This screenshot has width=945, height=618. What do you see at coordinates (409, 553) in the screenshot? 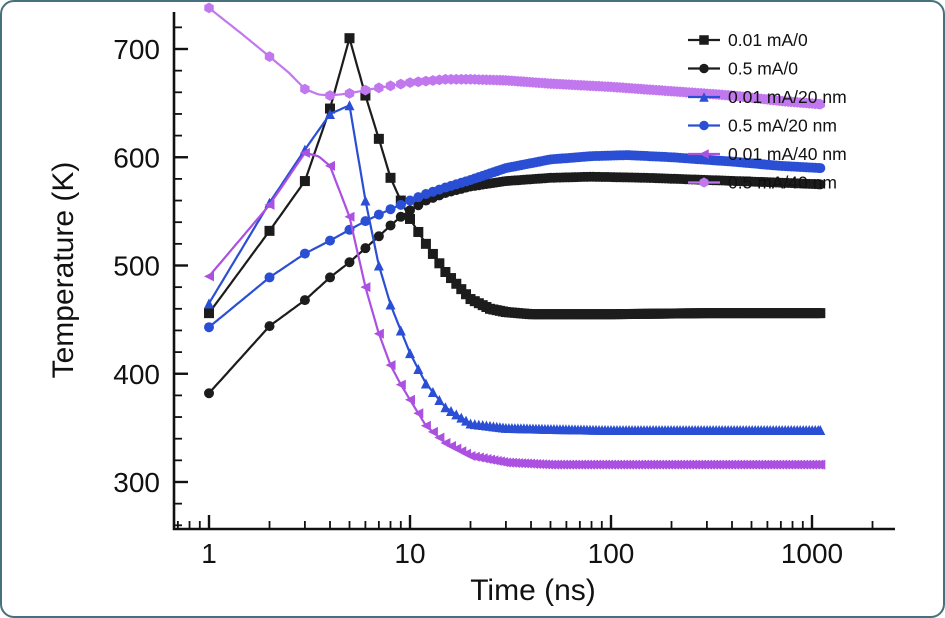
I see `x-tick-label: 10` at bounding box center [409, 553].